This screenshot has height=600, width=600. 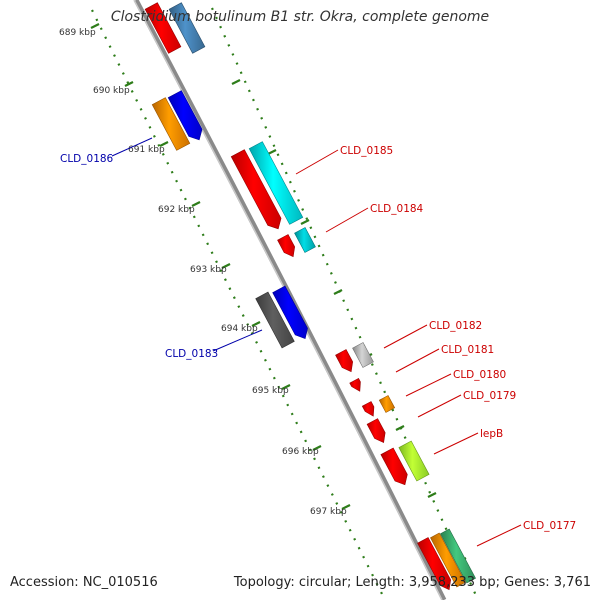 I want to click on accession-label: Accession: NC_010516, so click(x=84, y=582).